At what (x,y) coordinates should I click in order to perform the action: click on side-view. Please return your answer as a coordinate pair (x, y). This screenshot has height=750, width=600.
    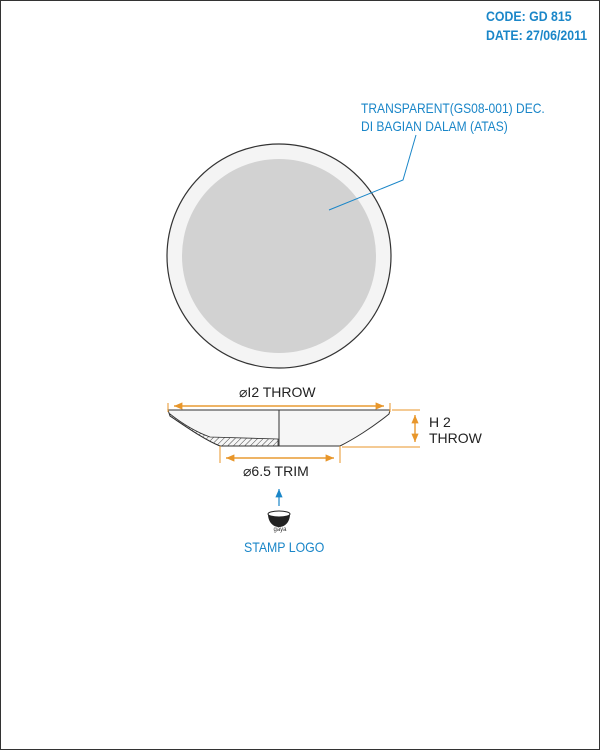
    Looking at the image, I should click on (279, 428).